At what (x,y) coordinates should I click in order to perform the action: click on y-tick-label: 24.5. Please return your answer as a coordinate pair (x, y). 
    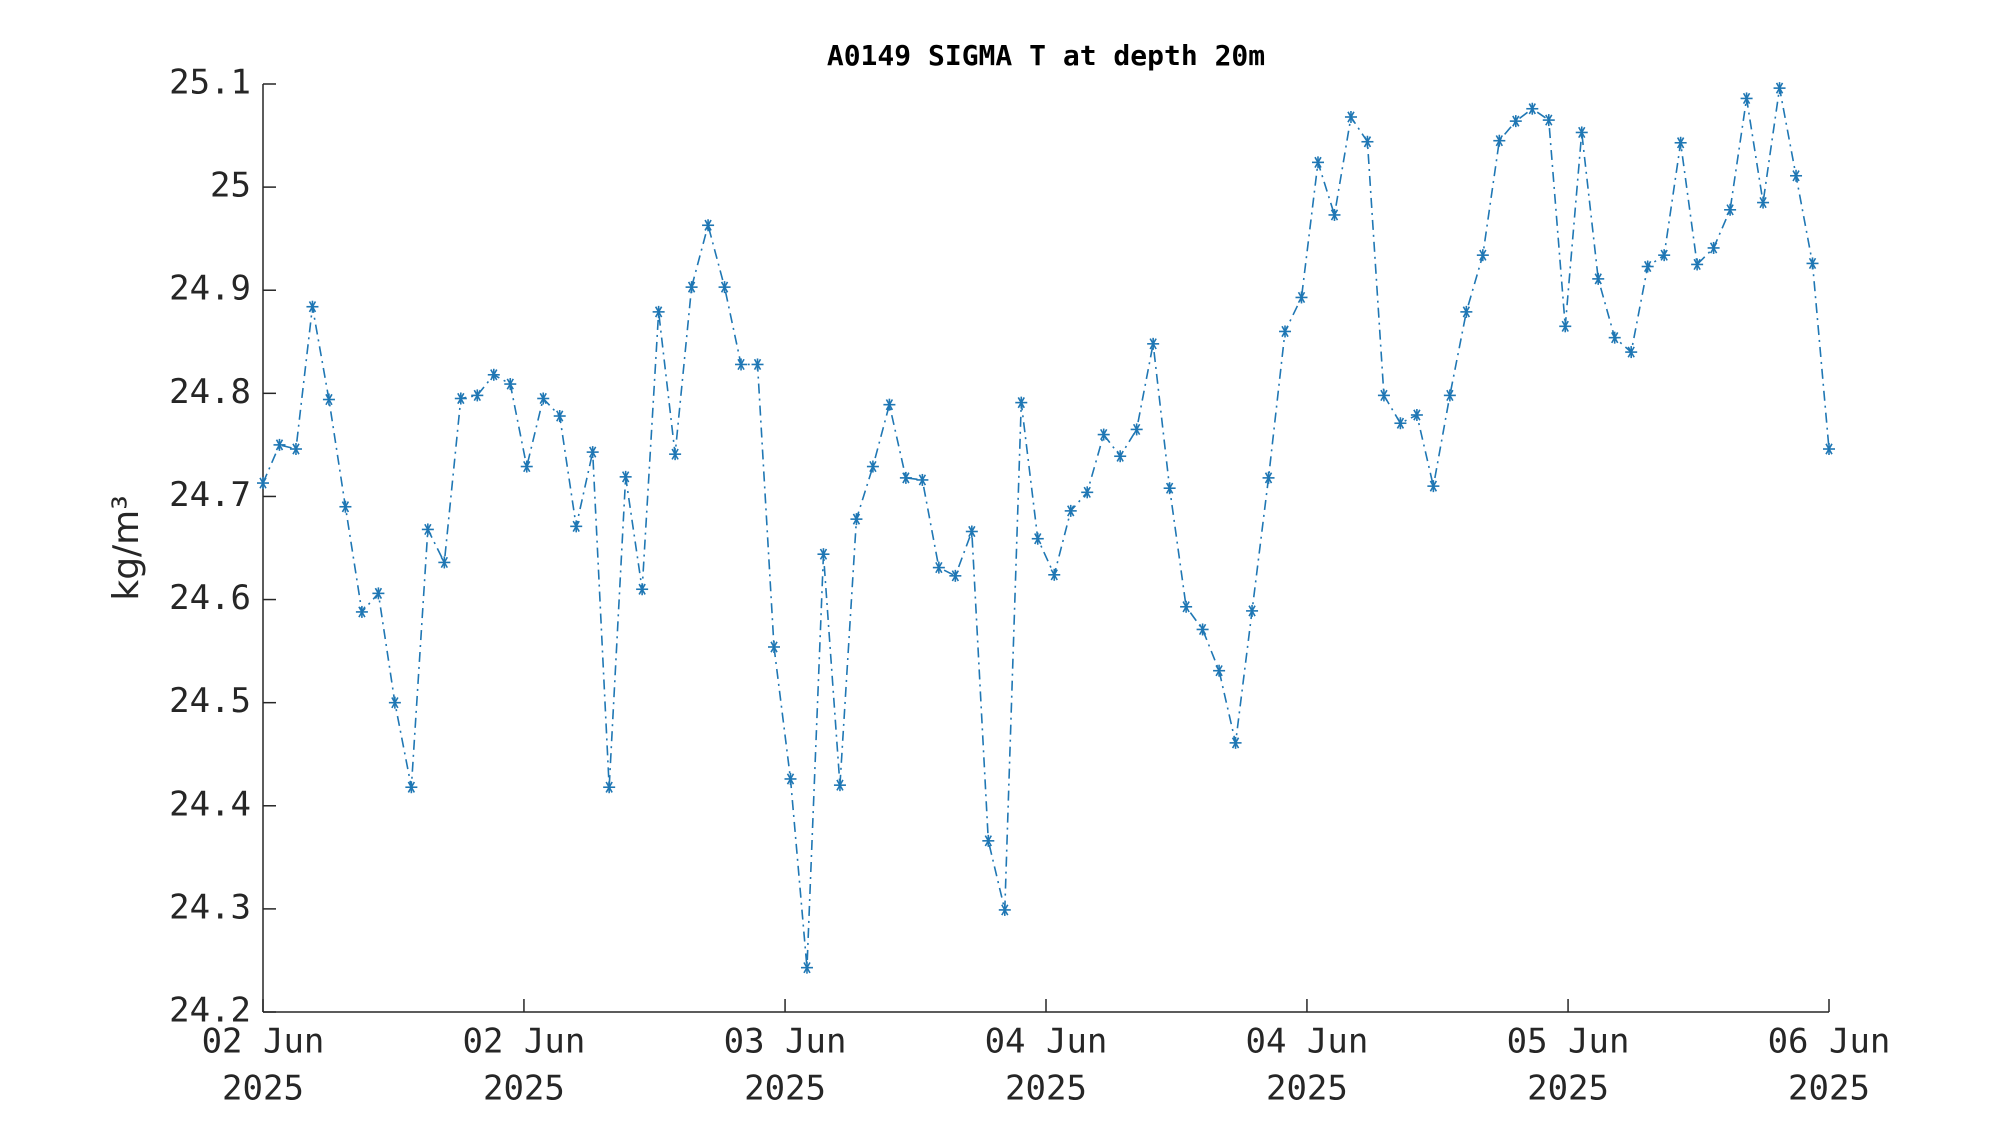
    Looking at the image, I should click on (210, 701).